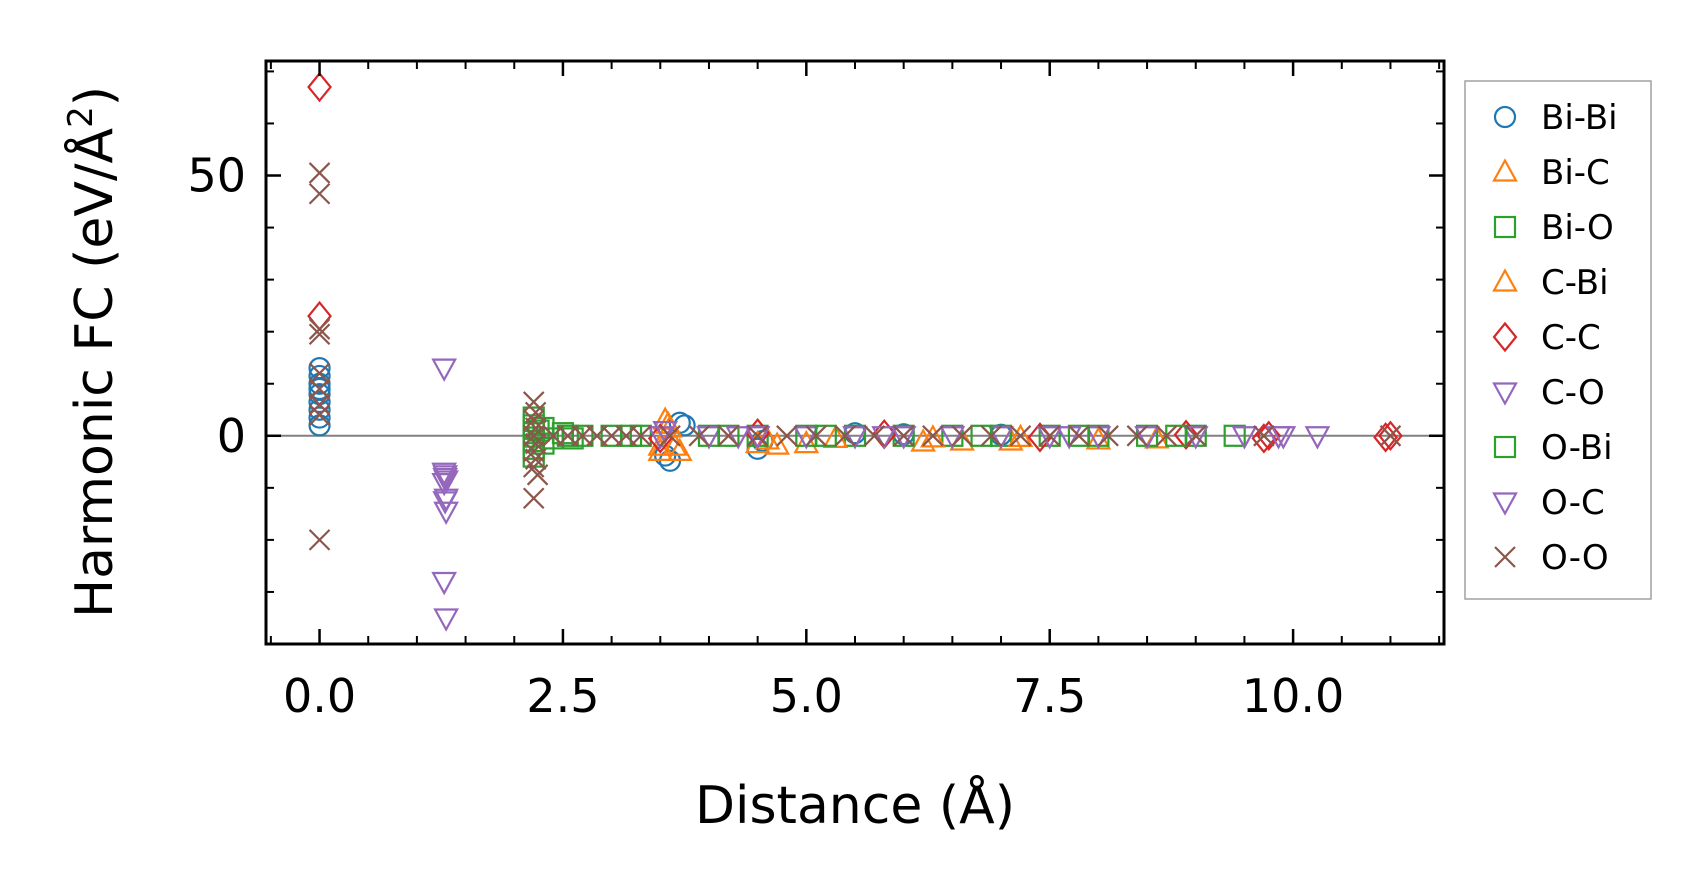 The height and width of the screenshot is (883, 1691). Describe the element at coordinates (1553, 228) in the screenshot. I see `legend-item-bi-o: Bi-O` at that location.